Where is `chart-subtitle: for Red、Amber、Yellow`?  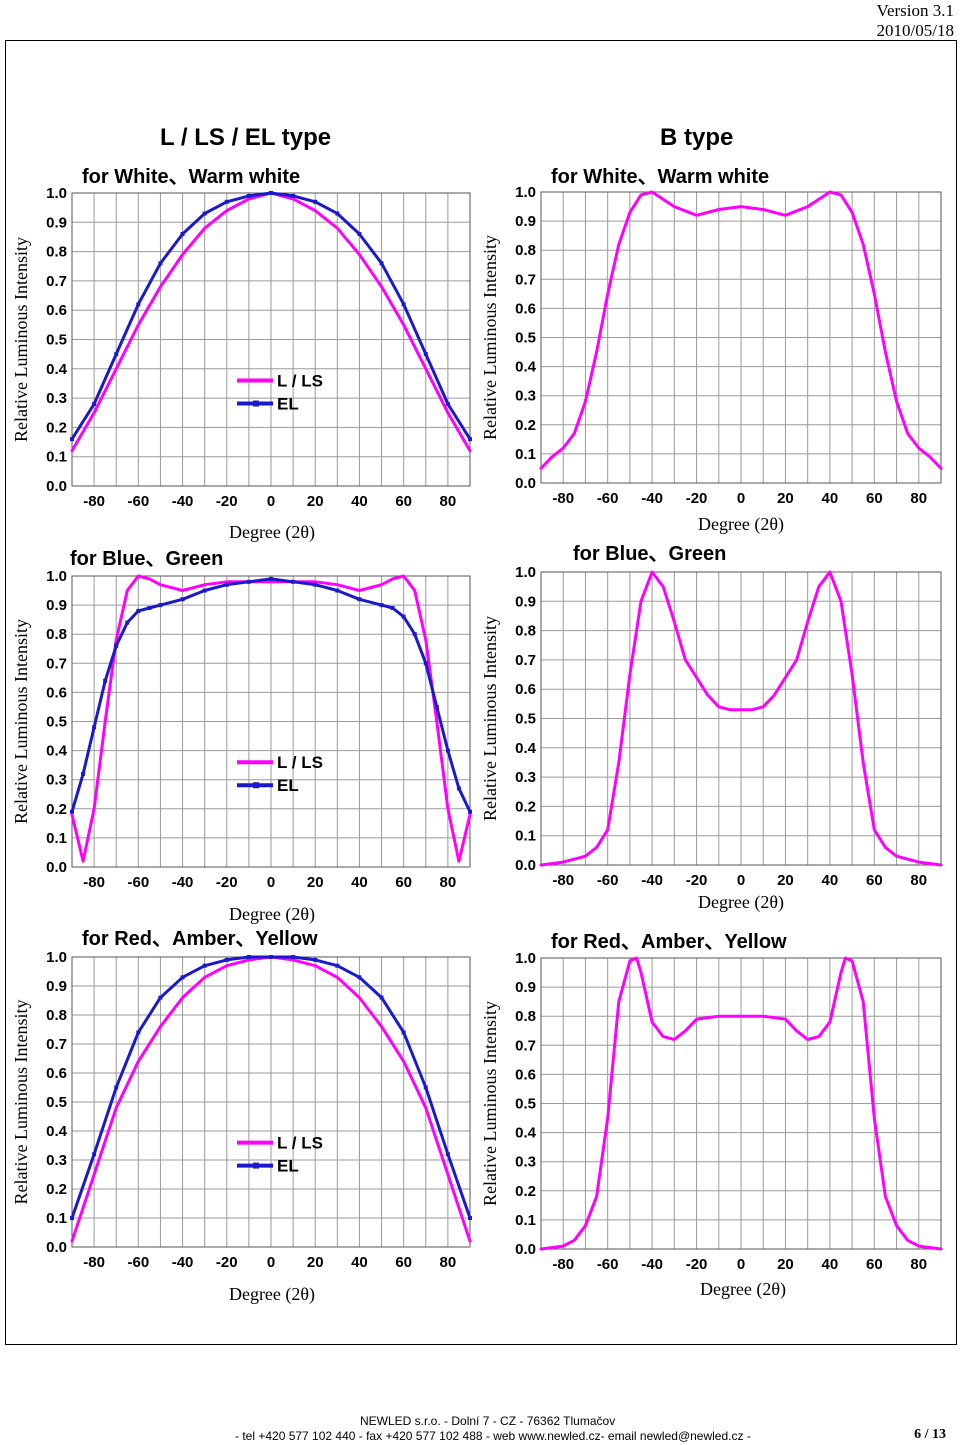
chart-subtitle: for Red、Amber、Yellow is located at coordinates (669, 942).